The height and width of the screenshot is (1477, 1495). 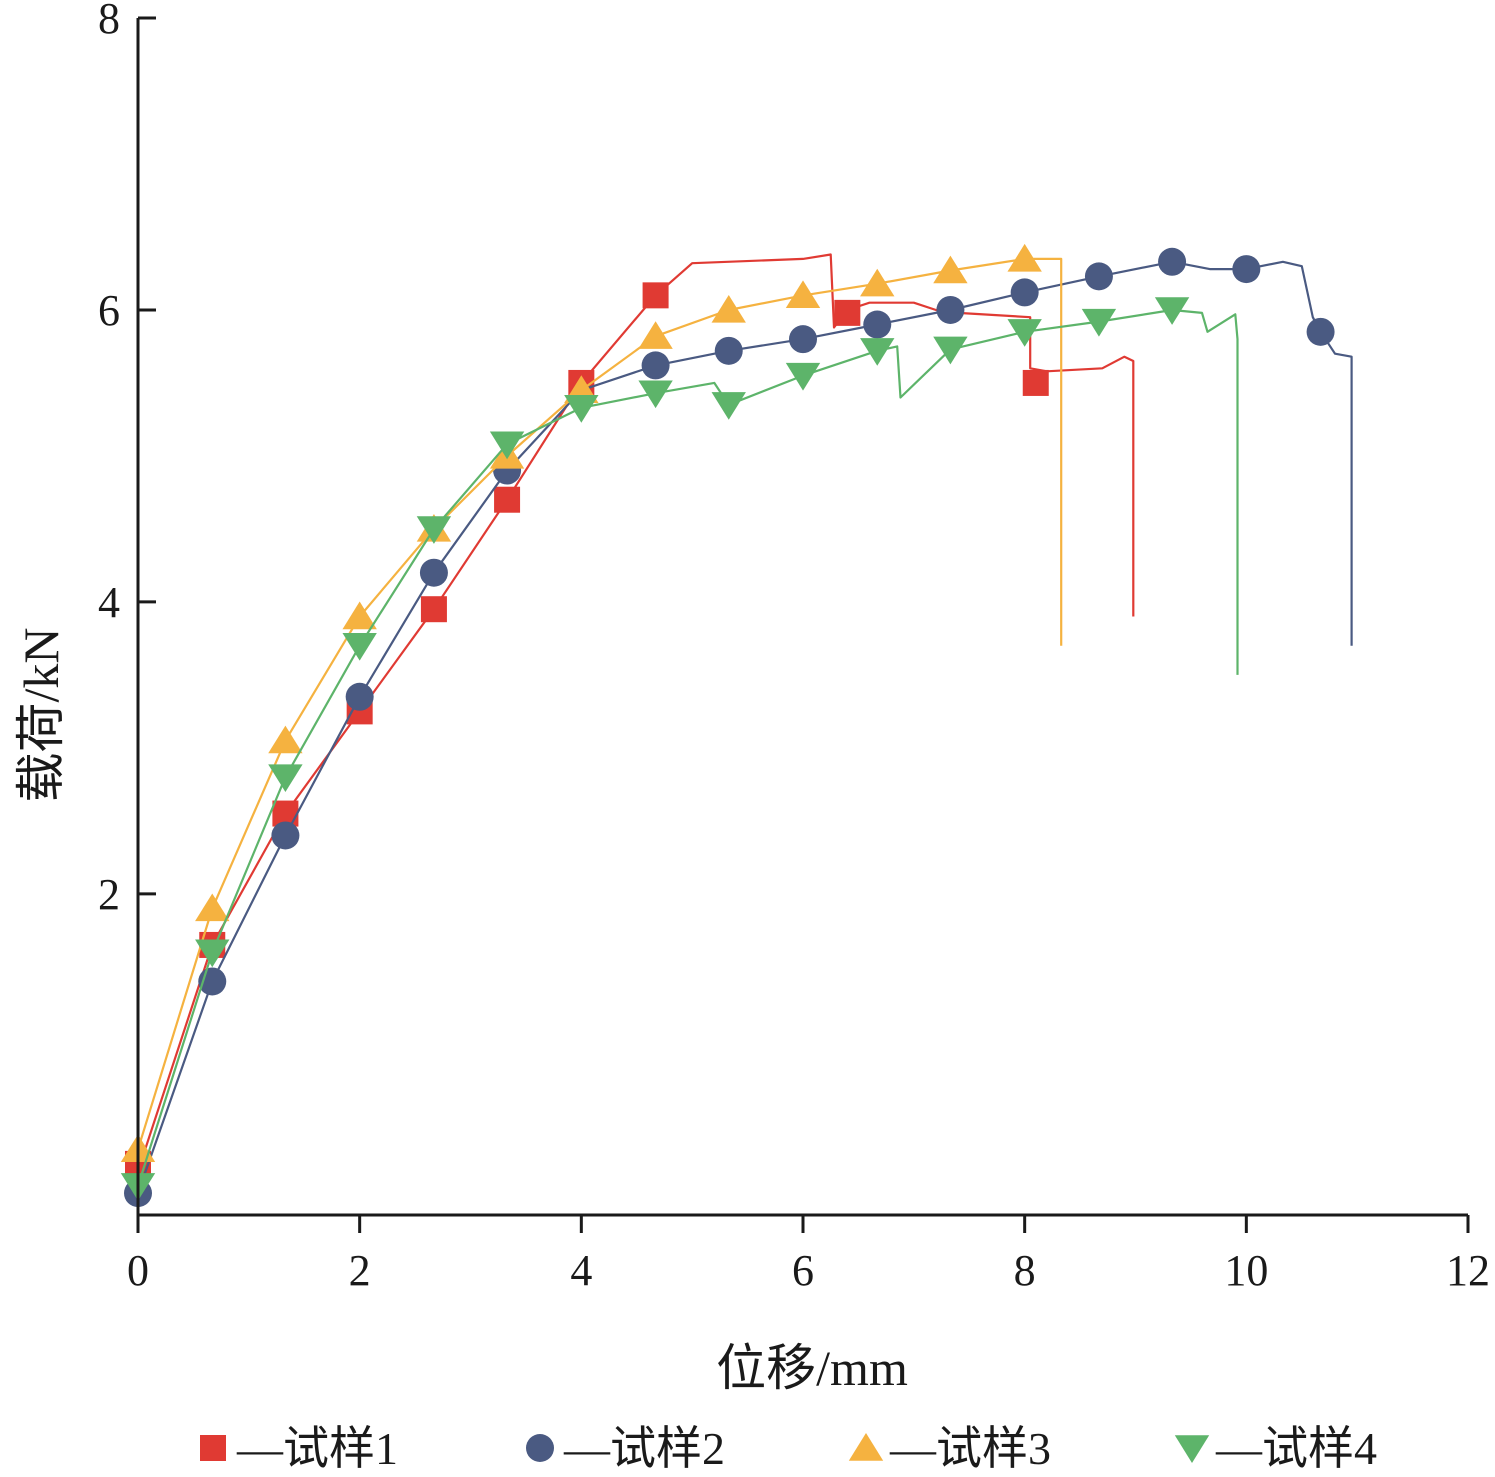 I want to click on y-tick-label: 8, so click(x=109, y=21).